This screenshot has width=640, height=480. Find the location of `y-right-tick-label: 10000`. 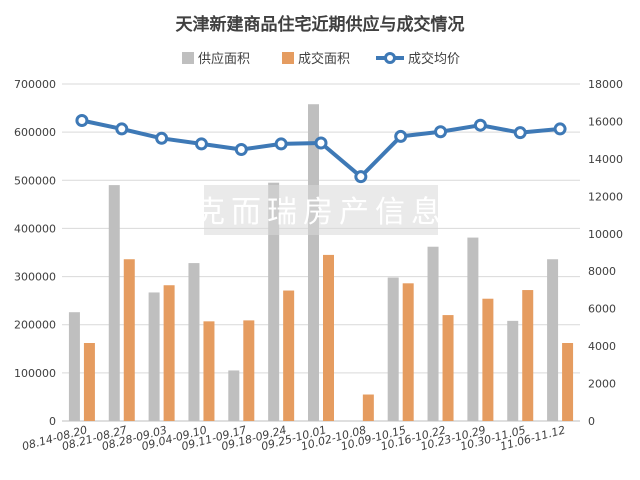

y-right-tick-label: 10000 is located at coordinates (605, 234).